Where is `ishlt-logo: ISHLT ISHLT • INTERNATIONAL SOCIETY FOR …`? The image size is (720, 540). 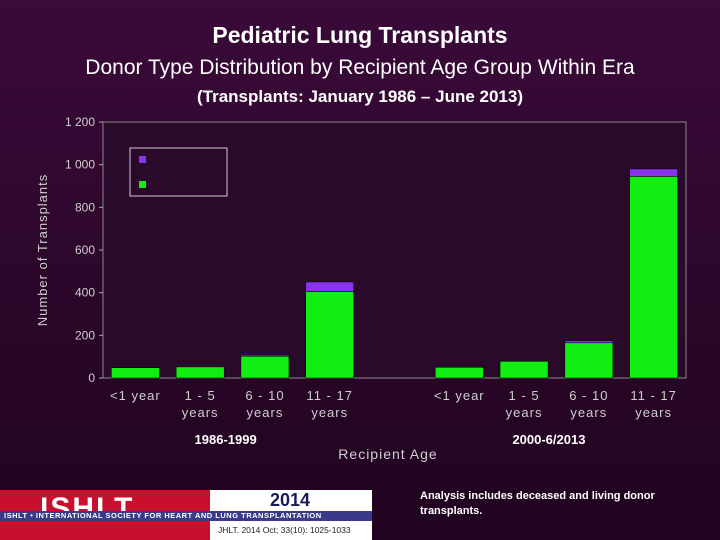 ishlt-logo: ISHLT ISHLT • INTERNATIONAL SOCIETY FOR … is located at coordinates (186, 515).